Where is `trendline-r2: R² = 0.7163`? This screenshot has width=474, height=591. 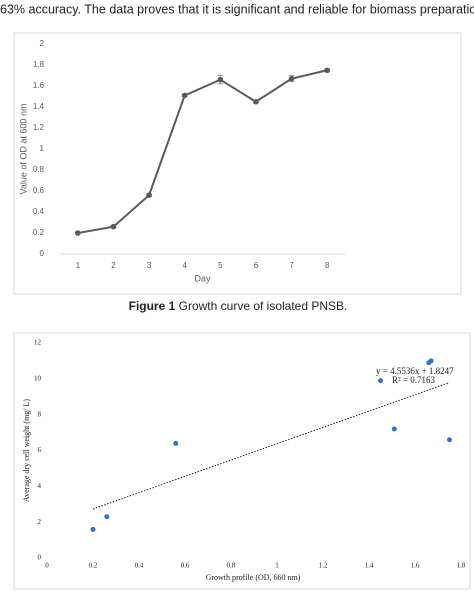 trendline-r2: R² = 0.7163 is located at coordinates (414, 380).